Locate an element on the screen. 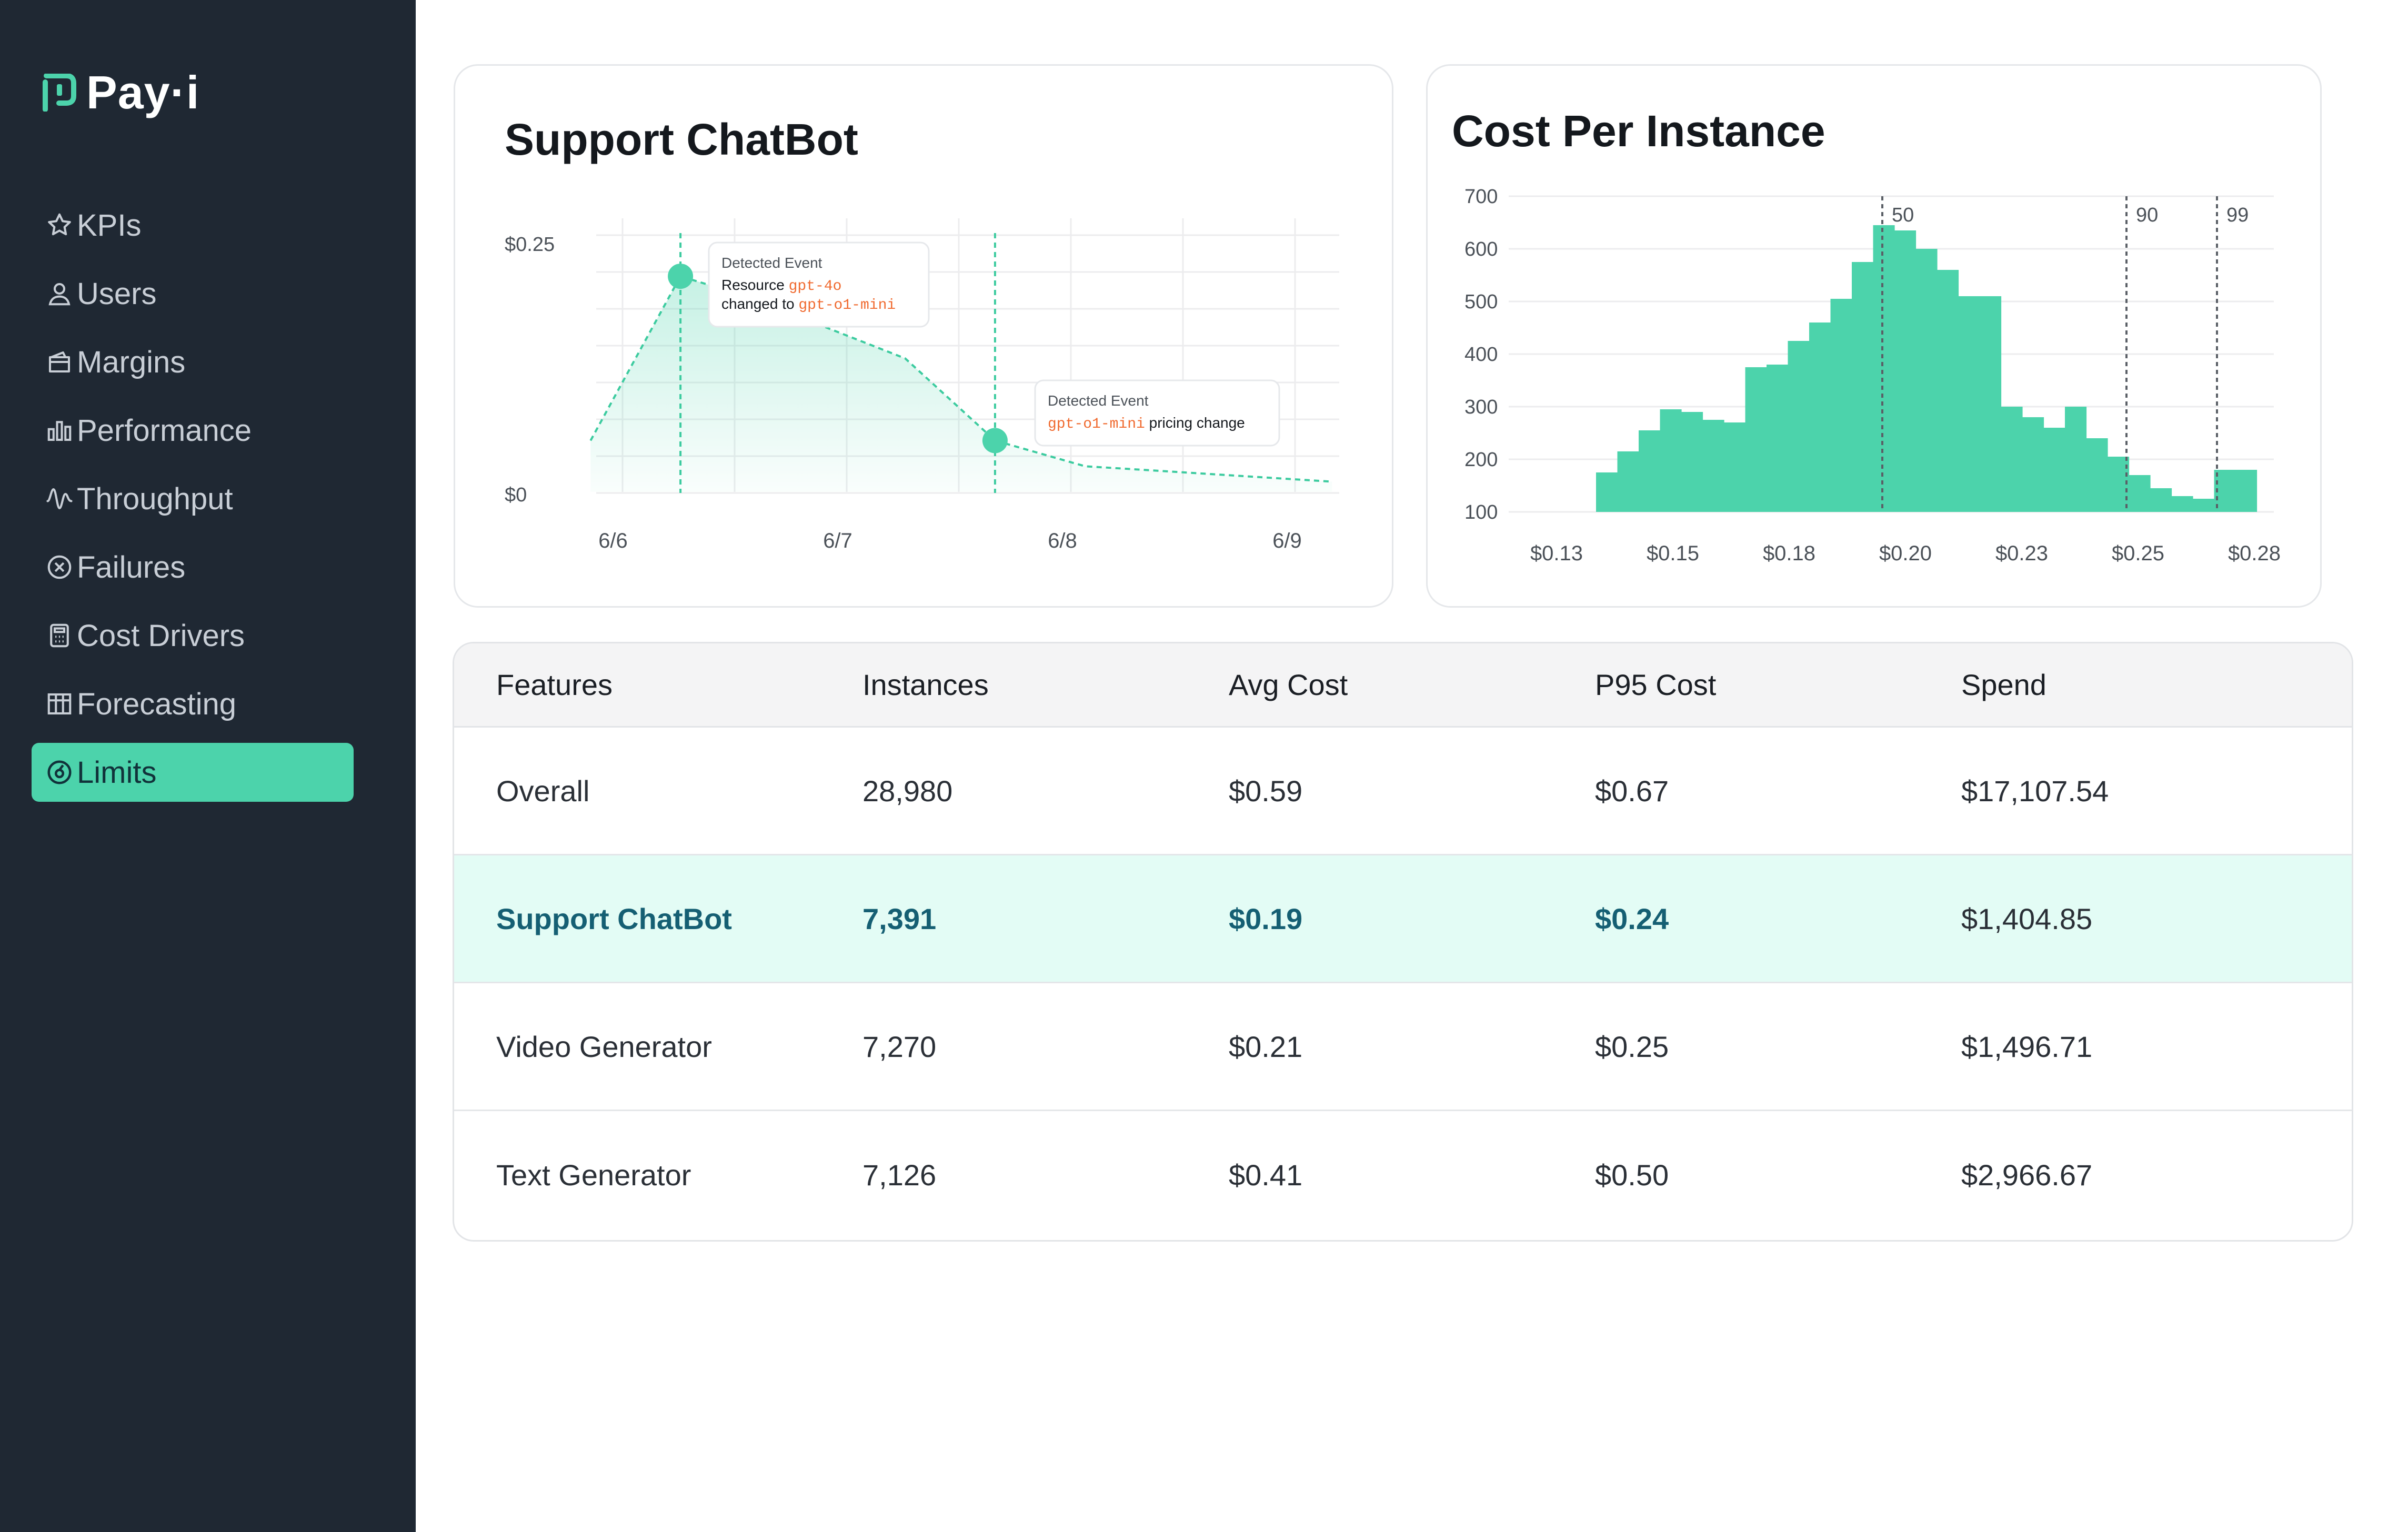 The height and width of the screenshot is (1532, 2408). tooltip-line: Resource gpt-4o is located at coordinates (781, 286).